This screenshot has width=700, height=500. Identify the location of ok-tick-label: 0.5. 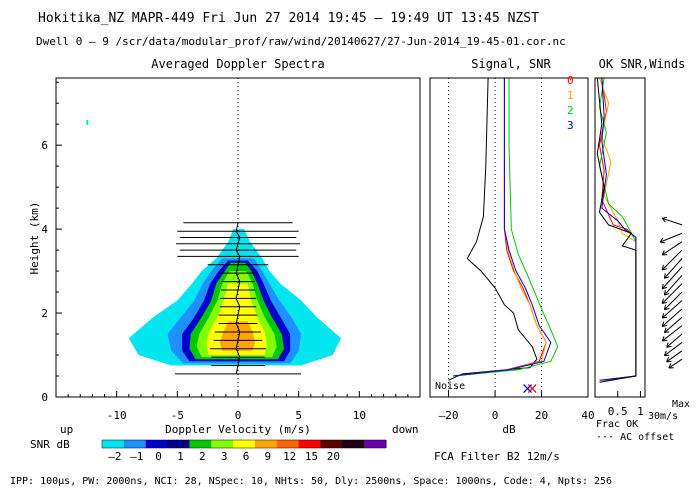
(618, 411).